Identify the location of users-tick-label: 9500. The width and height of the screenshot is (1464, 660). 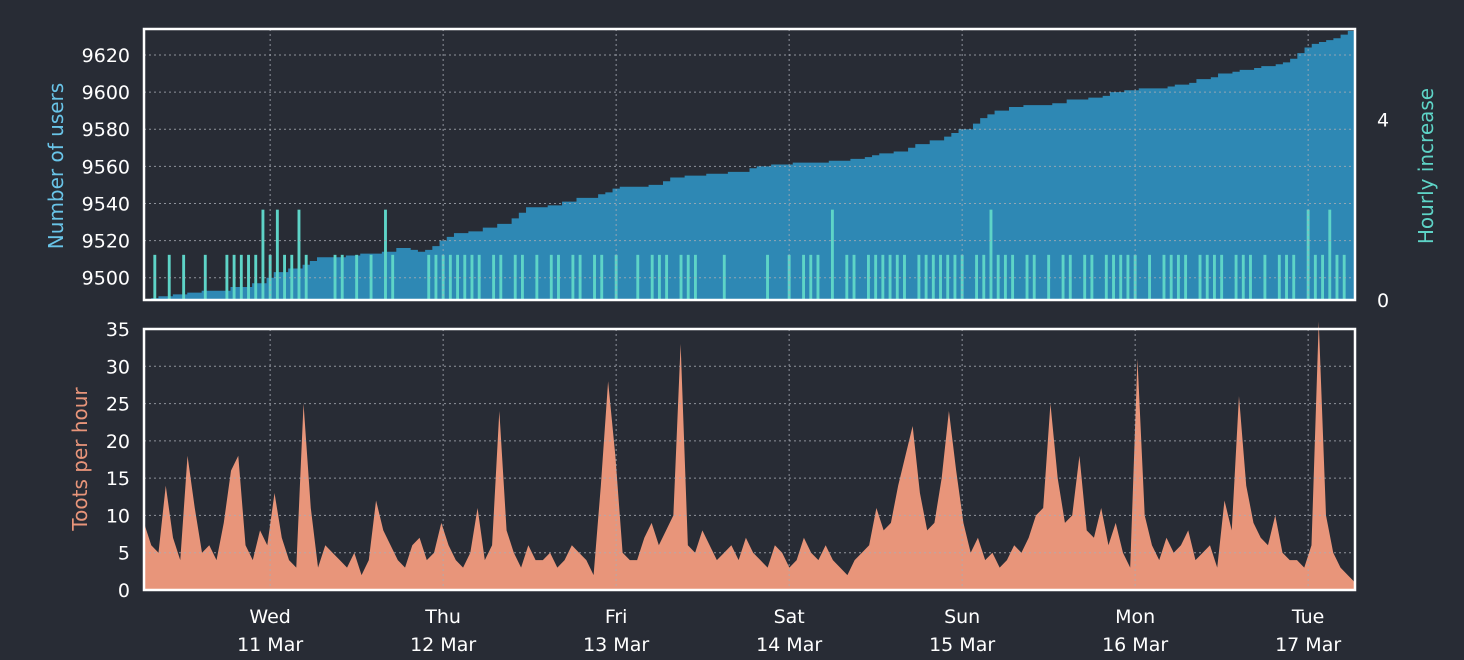
(106, 279).